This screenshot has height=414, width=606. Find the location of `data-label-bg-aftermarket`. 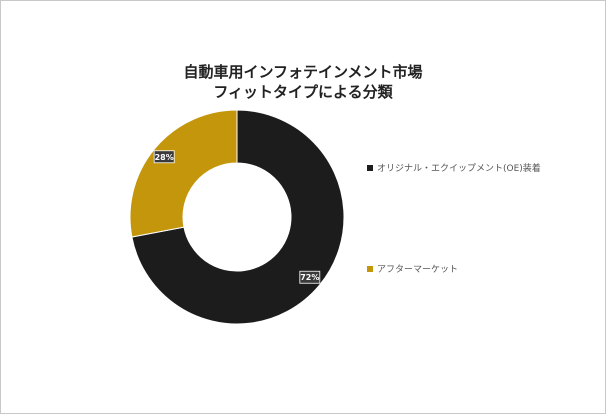

data-label-bg-aftermarket is located at coordinates (164, 157).